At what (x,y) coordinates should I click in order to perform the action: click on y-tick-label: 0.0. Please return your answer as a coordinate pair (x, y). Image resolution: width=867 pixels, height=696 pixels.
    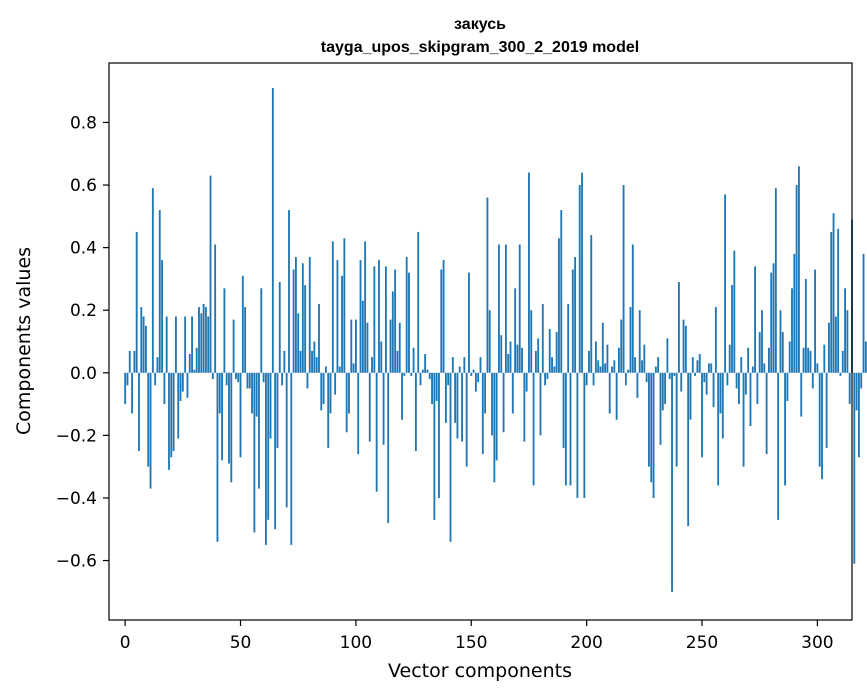
    Looking at the image, I should click on (83, 374).